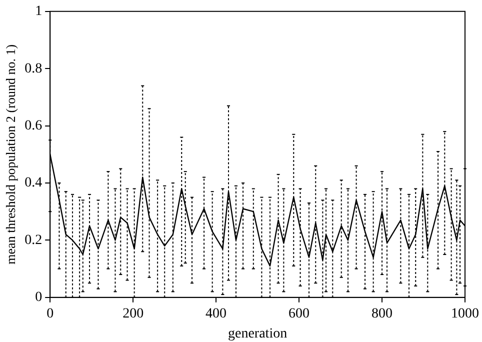 The height and width of the screenshot is (342, 482). I want to click on x-tick-label: 0, so click(50, 314).